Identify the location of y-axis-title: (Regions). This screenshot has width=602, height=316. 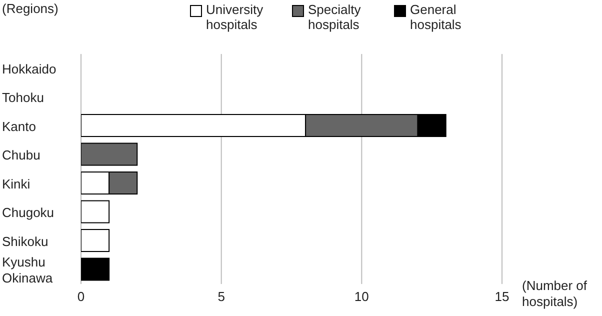
(30, 8).